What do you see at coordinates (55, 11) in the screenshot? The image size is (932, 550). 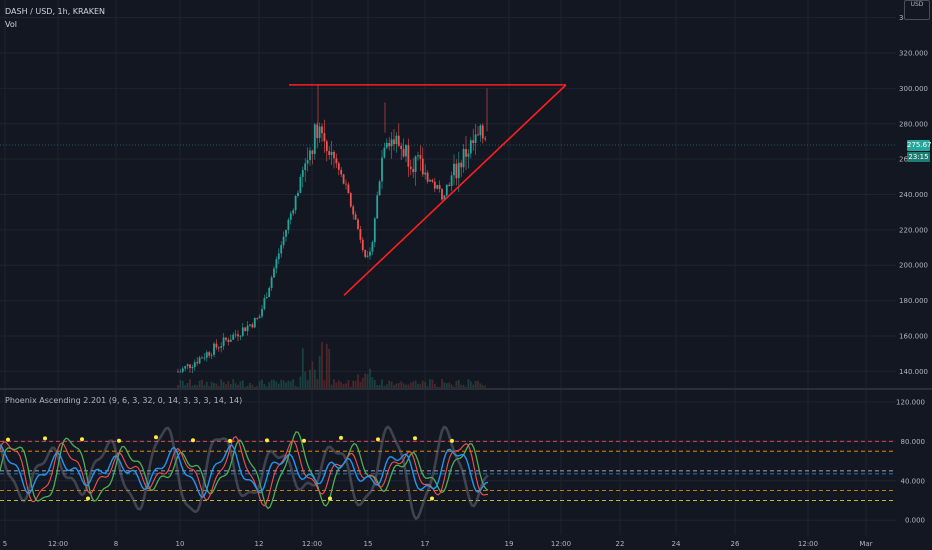 I see `symbol-title: DASH / USD, 1h, KRAKEN` at bounding box center [55, 11].